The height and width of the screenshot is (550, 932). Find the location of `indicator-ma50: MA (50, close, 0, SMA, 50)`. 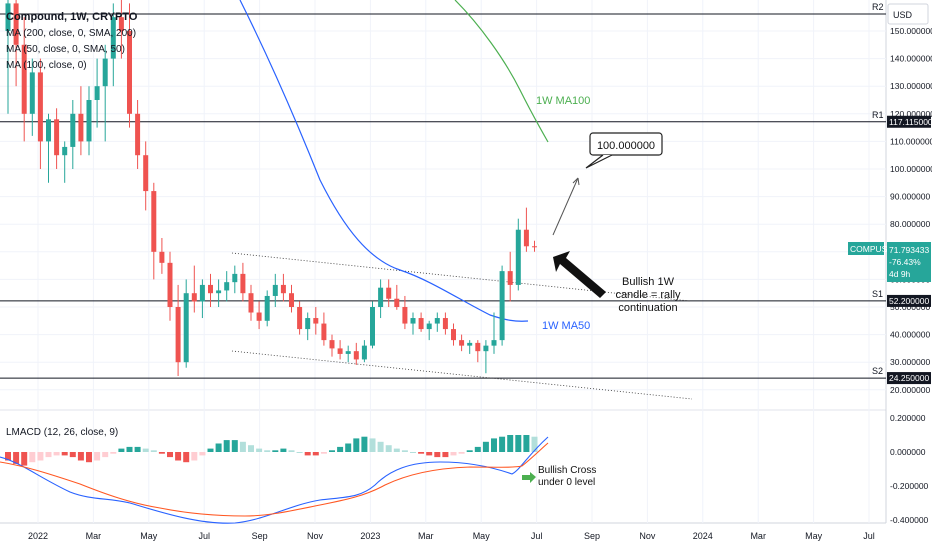

indicator-ma50: MA (50, close, 0, SMA, 50) is located at coordinates (65, 49).